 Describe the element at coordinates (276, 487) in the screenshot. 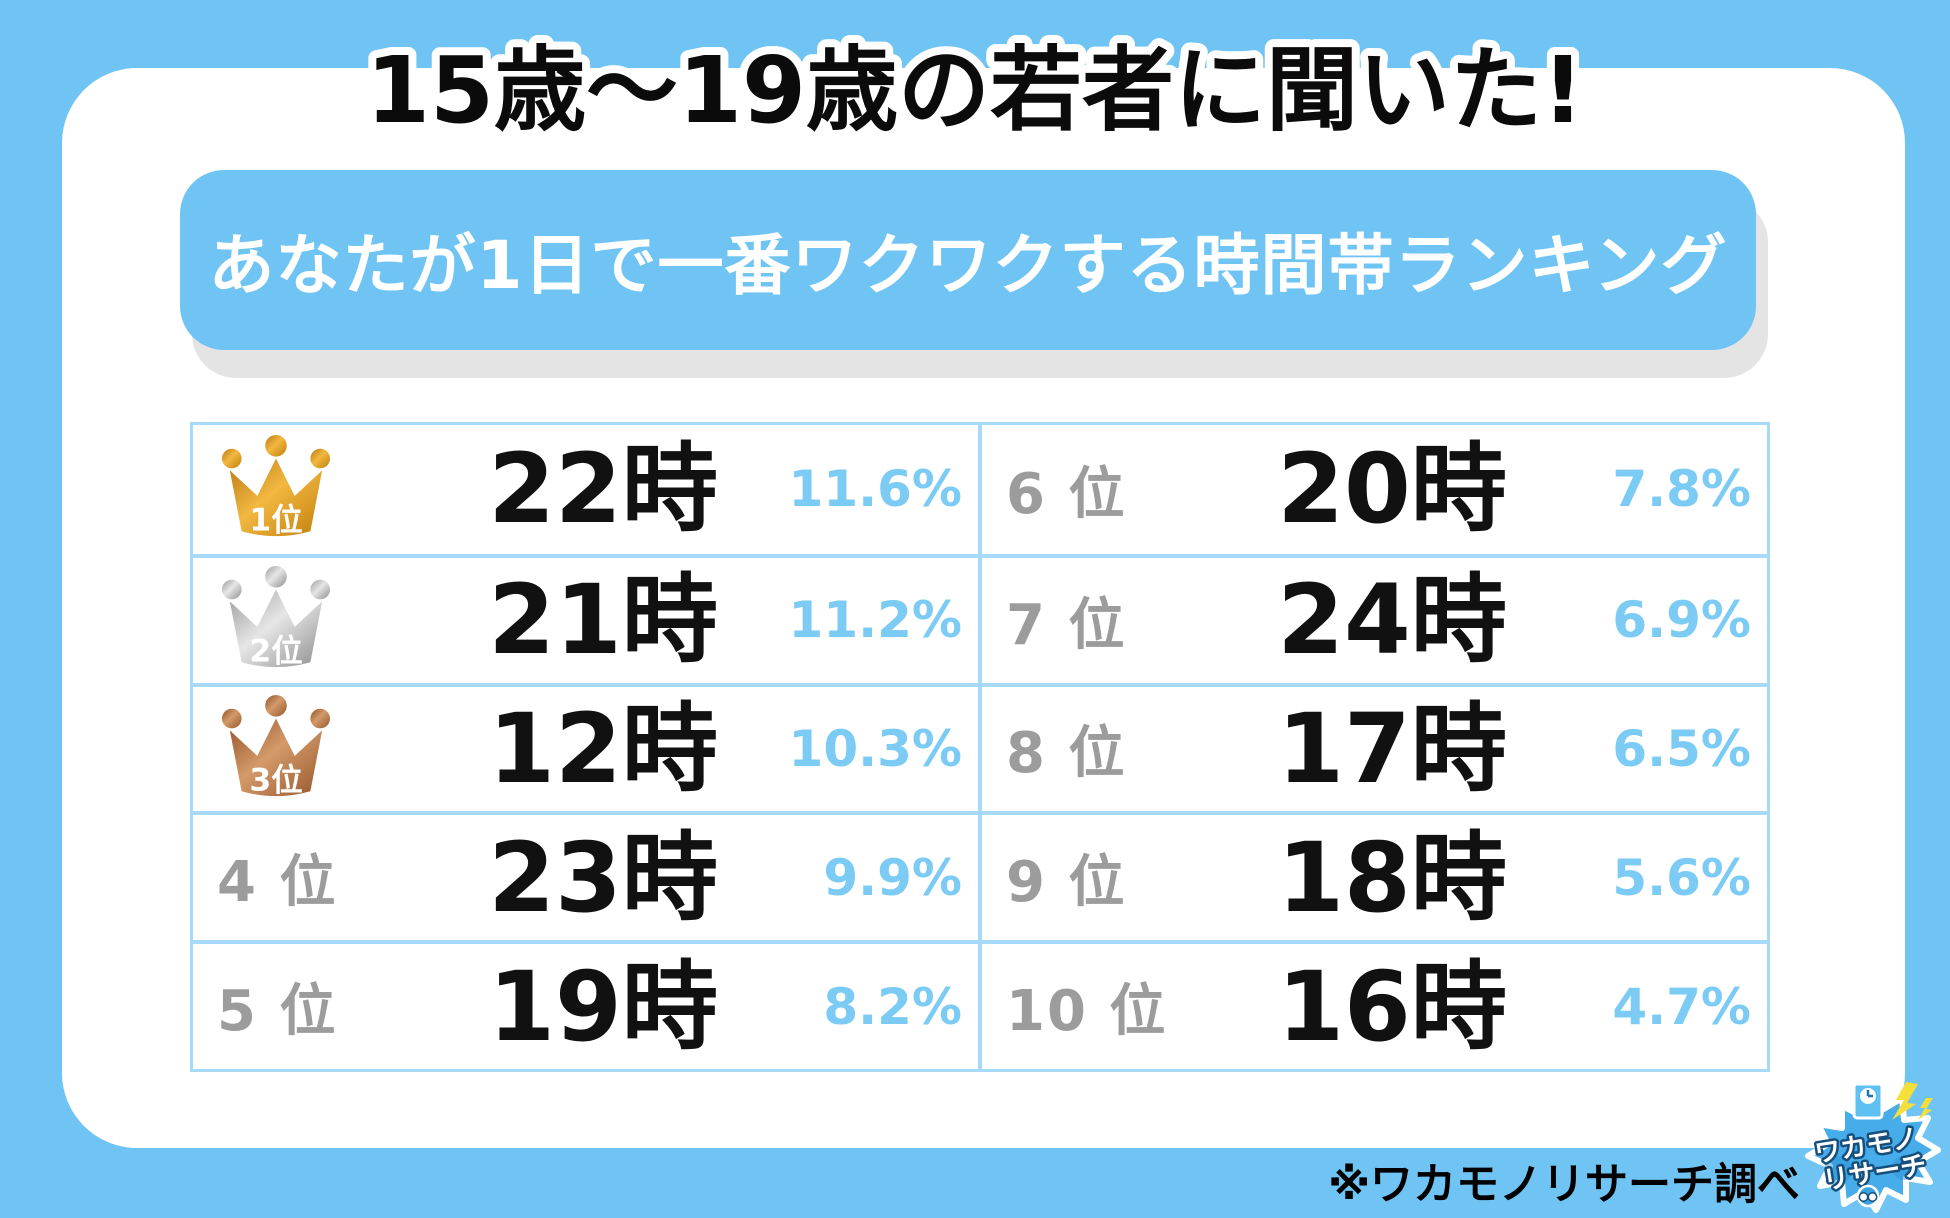

I see `gold-crown-icon: 1位` at that location.